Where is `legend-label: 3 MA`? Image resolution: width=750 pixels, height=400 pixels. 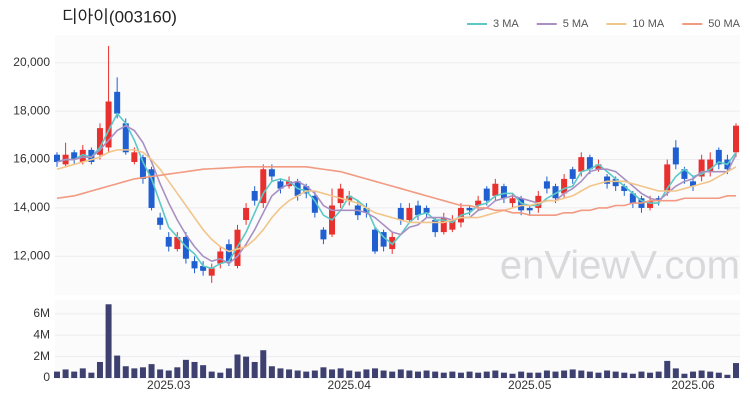
legend-label: 3 MA is located at coordinates (506, 24).